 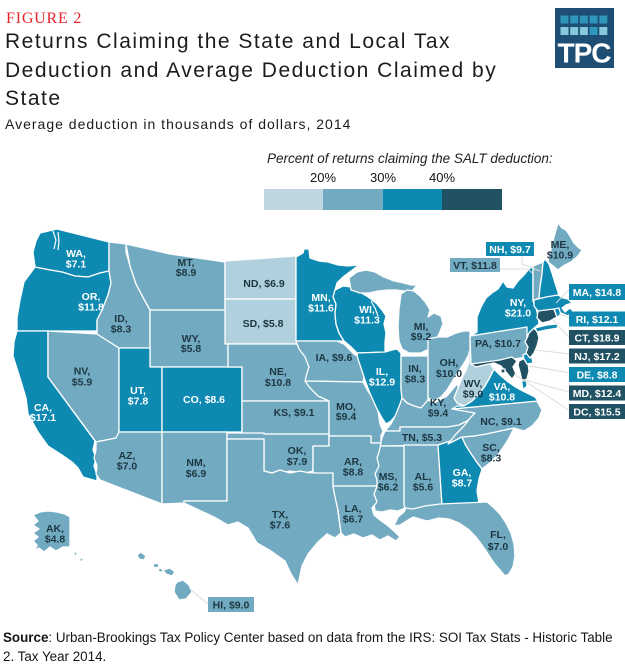 I want to click on svg-text: $17.1, so click(x=43, y=418).